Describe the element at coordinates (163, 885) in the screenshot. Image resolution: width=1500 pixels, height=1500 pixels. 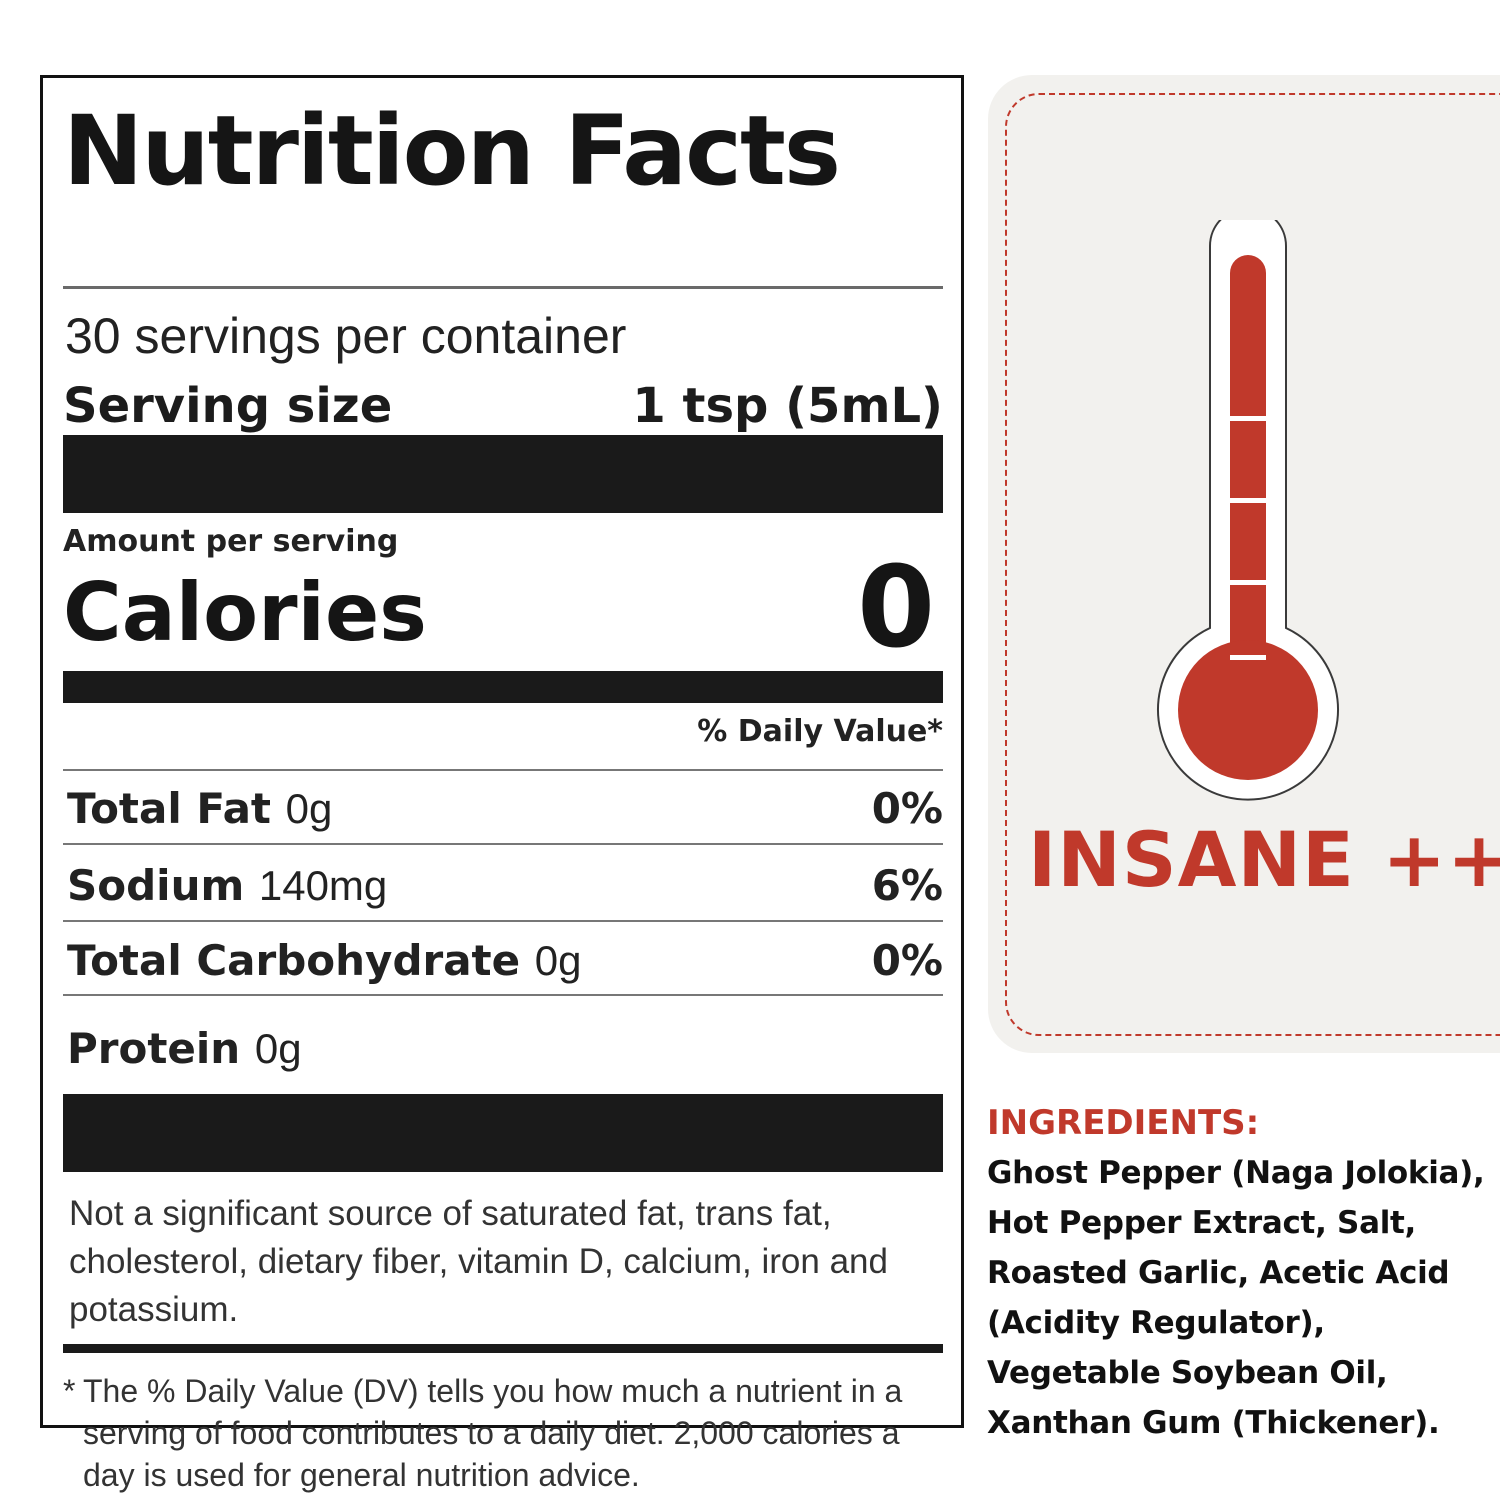
I see `nutrient-name: Sodium` at that location.